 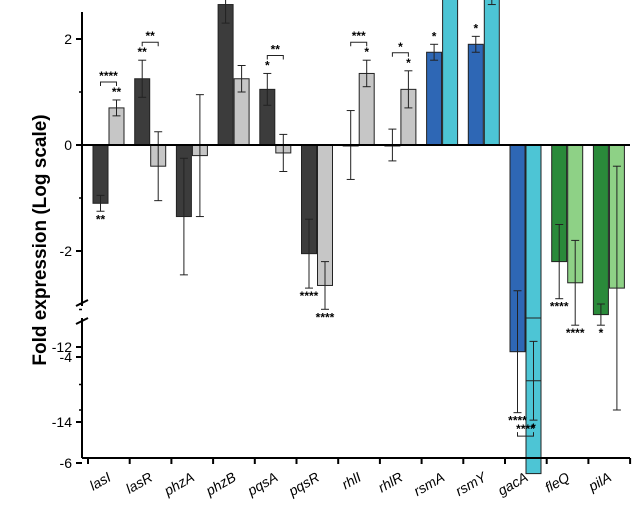 What do you see at coordinates (139, 483) in the screenshot?
I see `x-category-label: lasR` at bounding box center [139, 483].